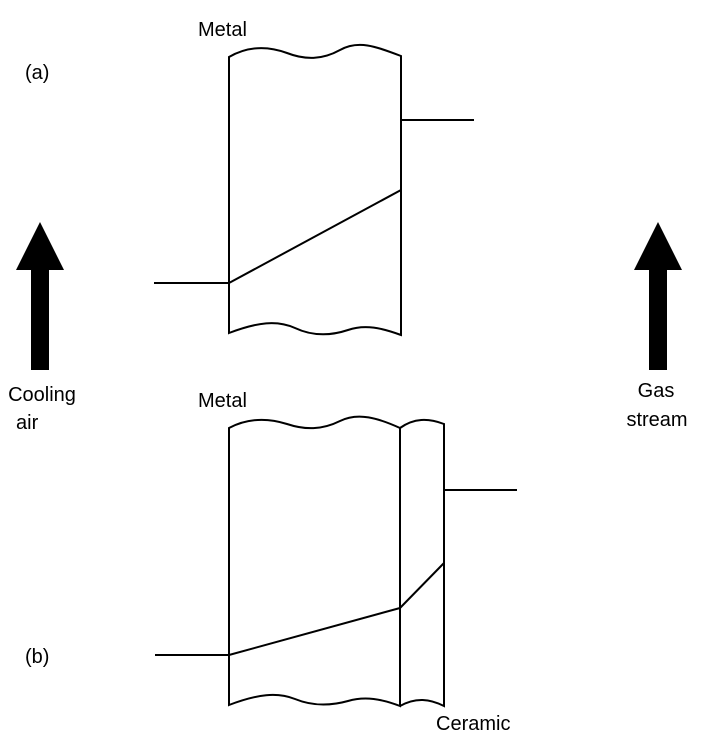 The image size is (708, 738). I want to click on panel-b-label: (b), so click(37, 657).